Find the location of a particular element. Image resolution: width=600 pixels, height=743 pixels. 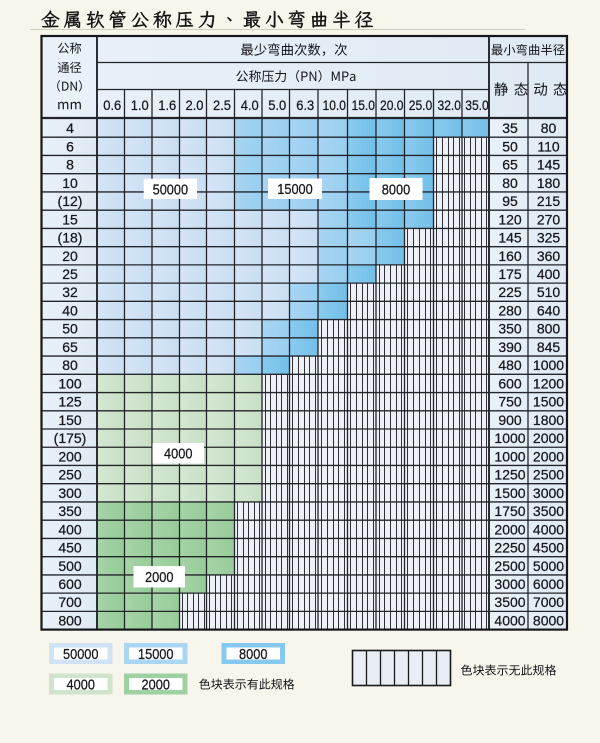

svg-text: 280 is located at coordinates (510, 310).